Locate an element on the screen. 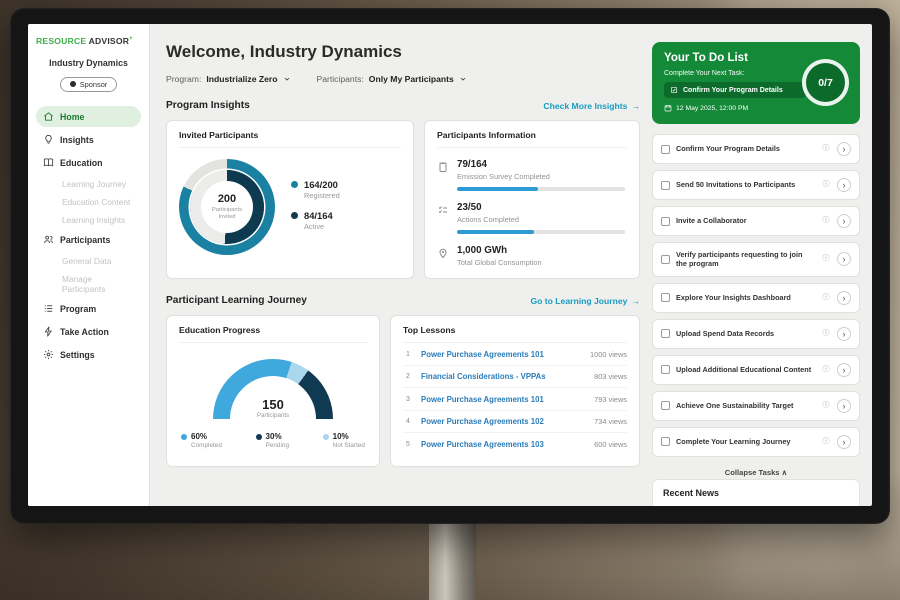 The height and width of the screenshot is (600, 900). chevron-up-icon: ∧ is located at coordinates (784, 472).